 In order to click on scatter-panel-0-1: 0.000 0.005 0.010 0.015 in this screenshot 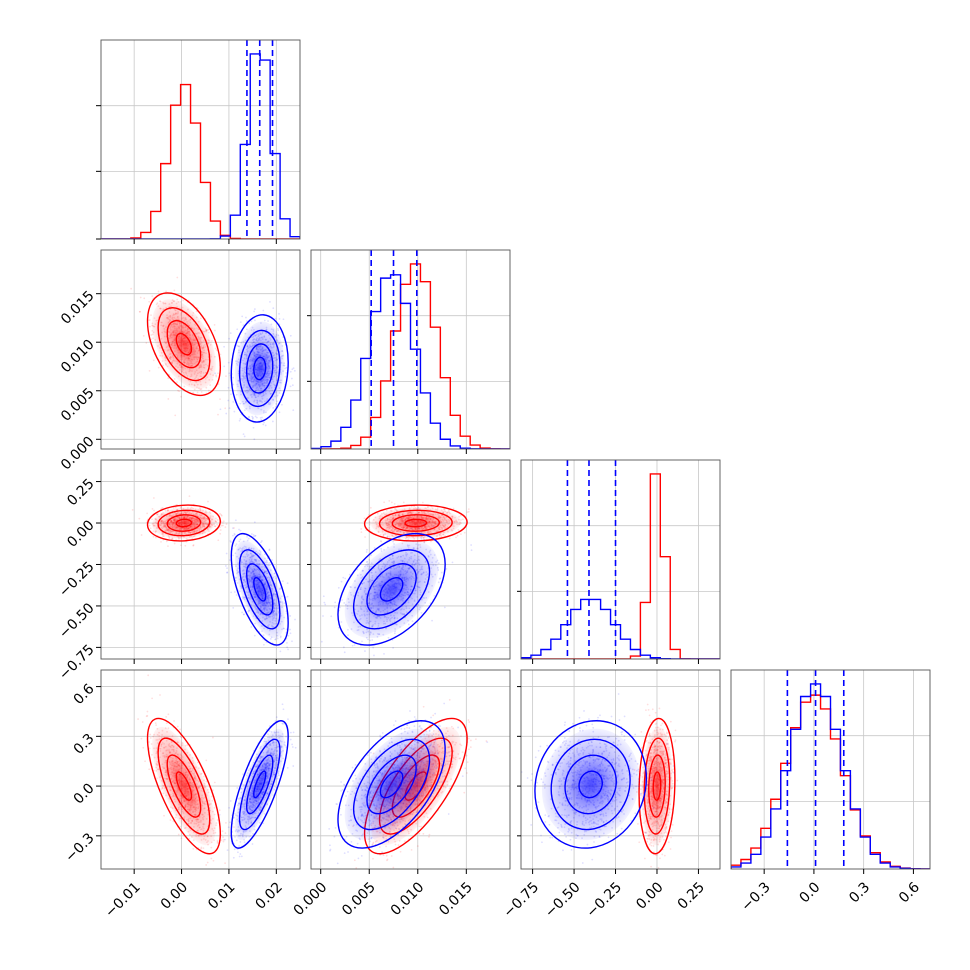, I will do `click(179, 361)`.